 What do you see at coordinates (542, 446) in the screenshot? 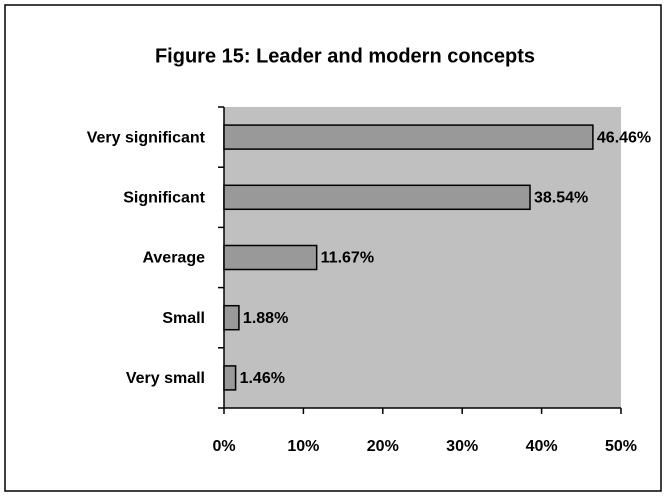
I see `x-tick-label: 40%` at bounding box center [542, 446].